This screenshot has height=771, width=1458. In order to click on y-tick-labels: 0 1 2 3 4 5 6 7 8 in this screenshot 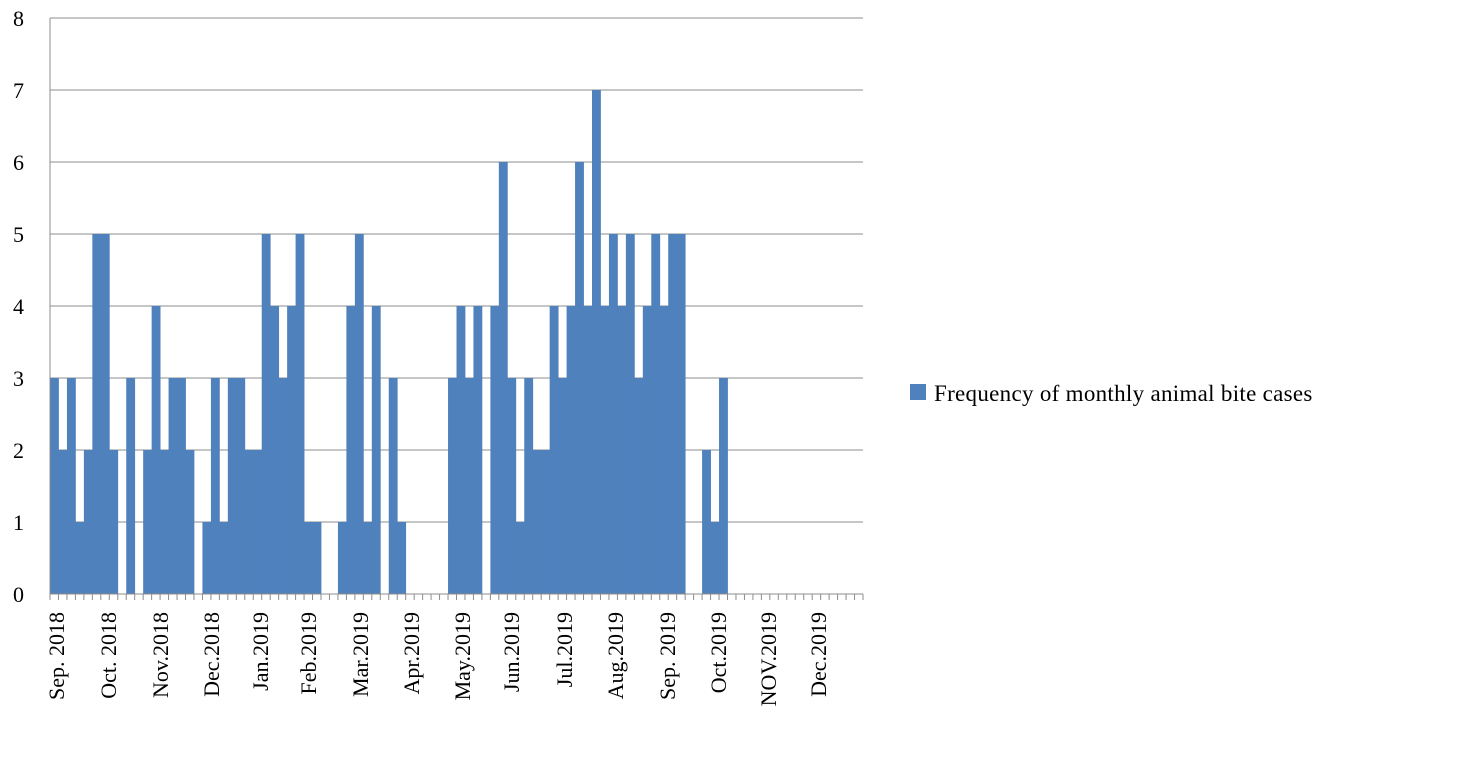, I will do `click(18, 306)`.